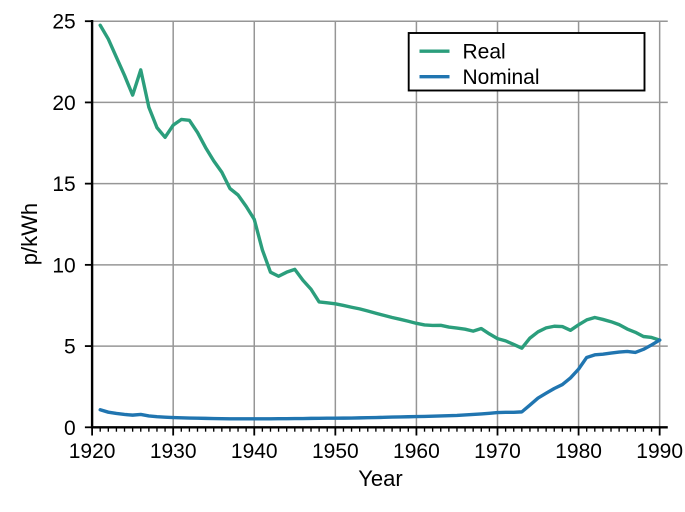 Image resolution: width=685 pixels, height=512 pixels. I want to click on svg-text: Year, so click(380, 478).